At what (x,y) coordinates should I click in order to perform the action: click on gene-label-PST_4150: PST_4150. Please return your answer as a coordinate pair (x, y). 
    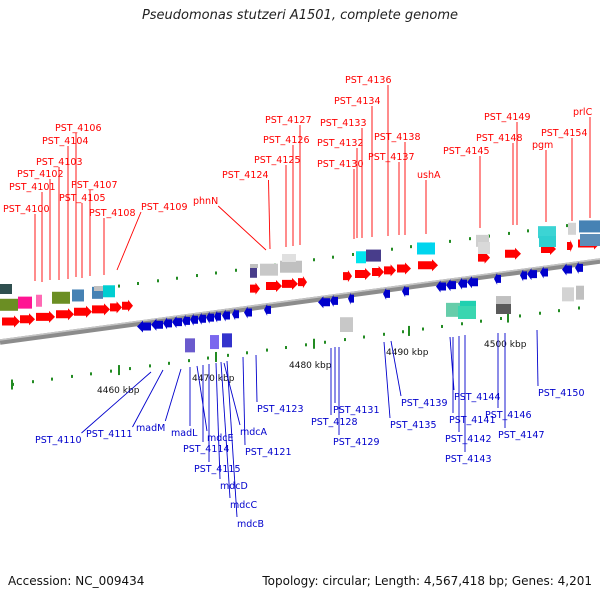
    Looking at the image, I should click on (561, 393).